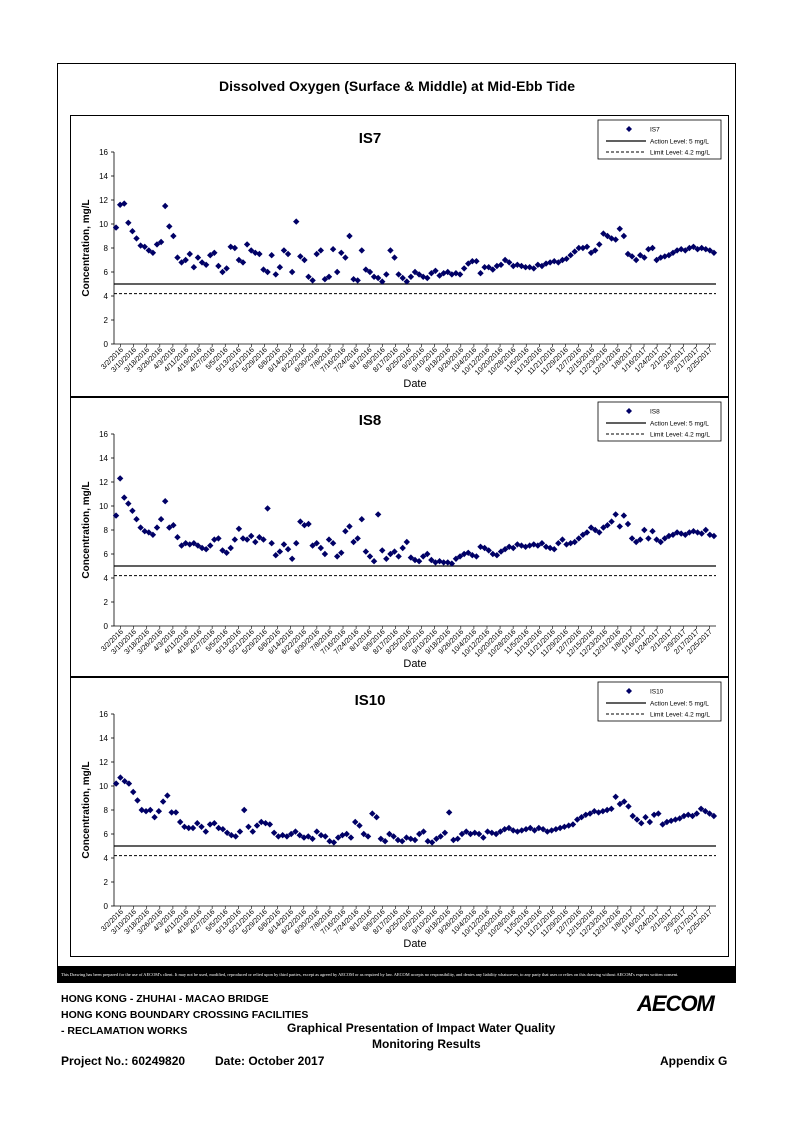 The height and width of the screenshot is (1122, 794). What do you see at coordinates (86, 247) in the screenshot?
I see `y-axis-label: Concentration, mg/L` at bounding box center [86, 247].